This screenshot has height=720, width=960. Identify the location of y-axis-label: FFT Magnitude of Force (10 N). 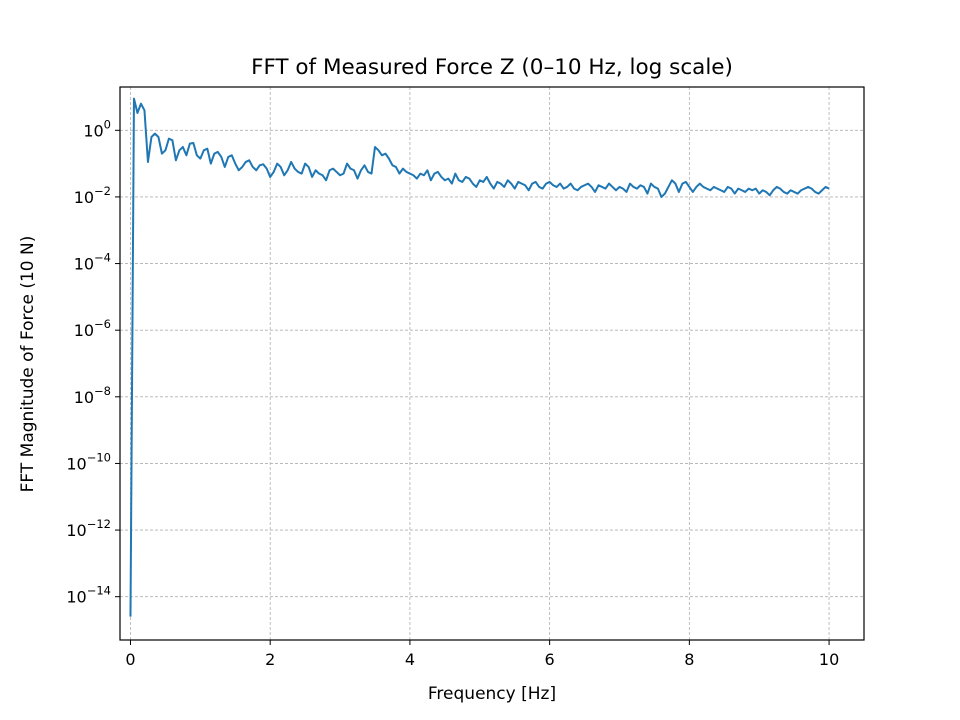
(28, 364).